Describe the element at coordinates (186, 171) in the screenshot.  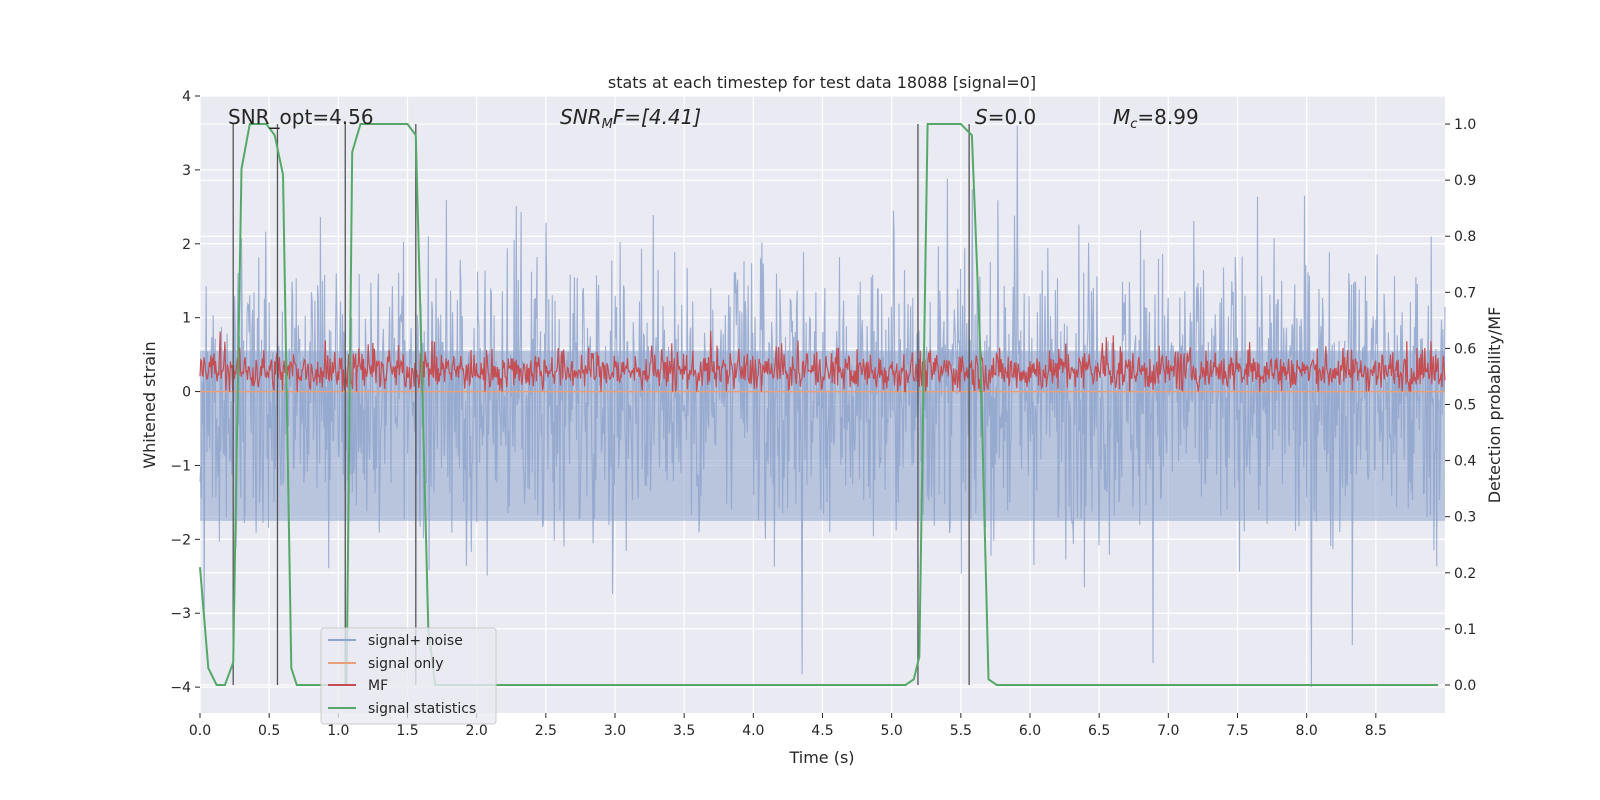
I see `y-tick-label-left: 3` at that location.